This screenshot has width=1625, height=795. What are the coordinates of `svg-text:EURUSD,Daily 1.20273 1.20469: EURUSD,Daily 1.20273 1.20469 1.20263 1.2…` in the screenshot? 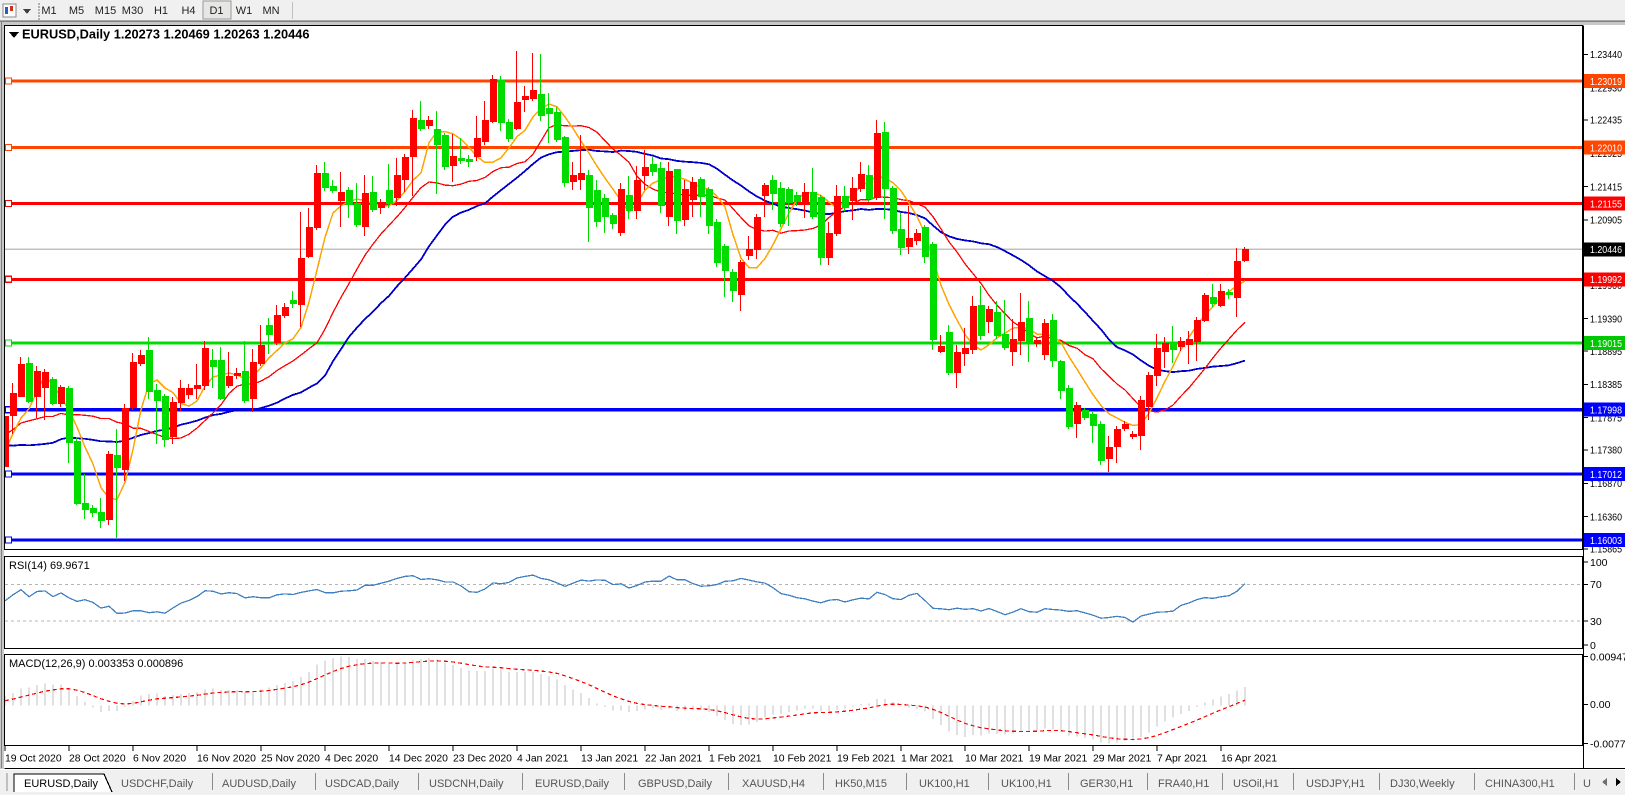 It's located at (165, 34).